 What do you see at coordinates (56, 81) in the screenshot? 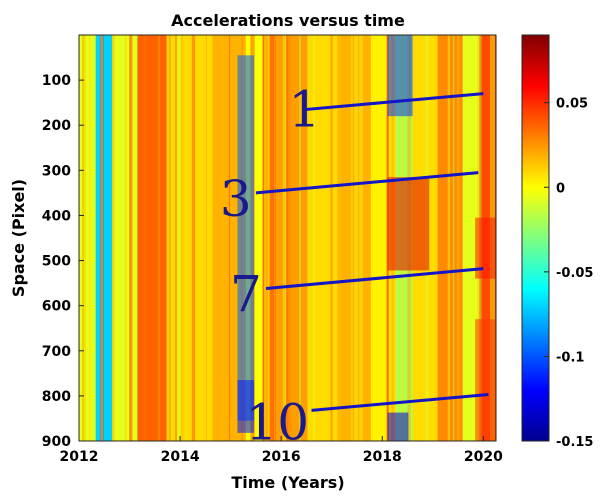
I see `y-tick-label: 100` at bounding box center [56, 81].